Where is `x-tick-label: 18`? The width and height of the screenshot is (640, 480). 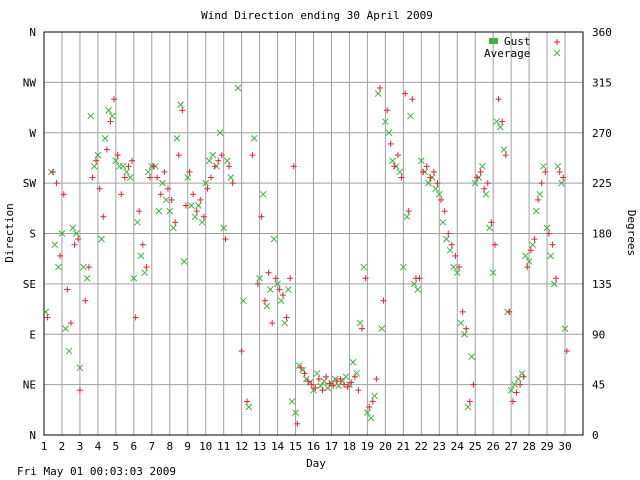
x-tick-label: 18 is located at coordinates (349, 446).